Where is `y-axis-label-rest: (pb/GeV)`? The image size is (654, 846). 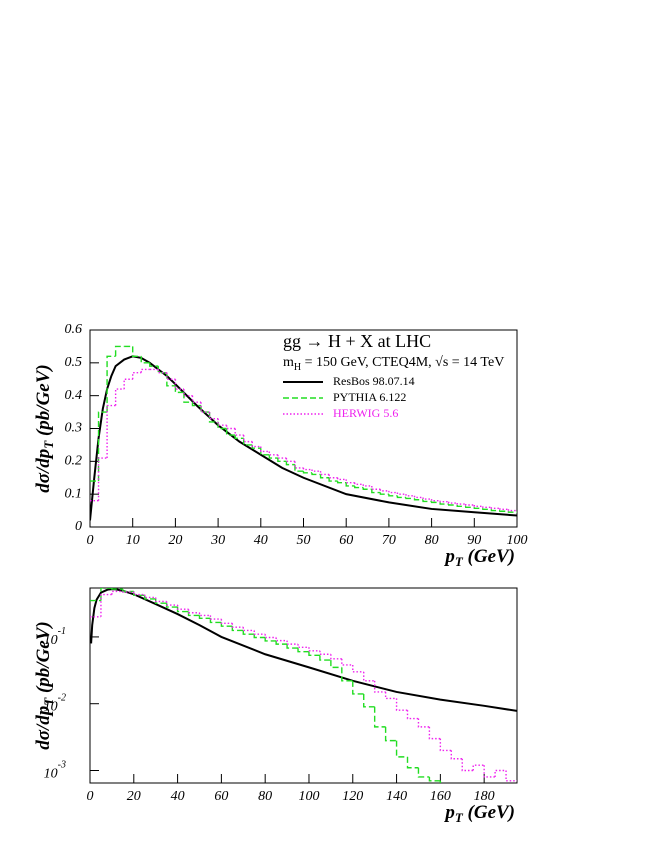
y-axis-label-rest: (pb/GeV) is located at coordinates (43, 659).